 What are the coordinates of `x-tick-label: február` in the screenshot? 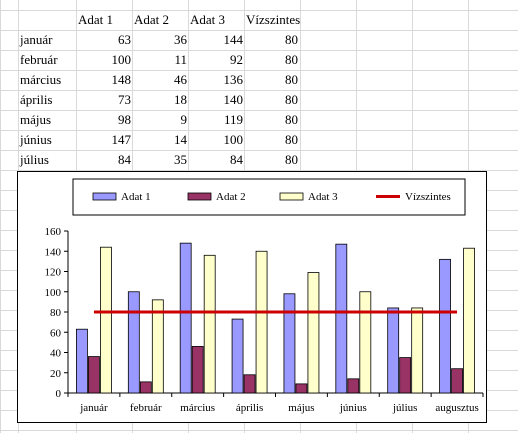 It's located at (146, 408).